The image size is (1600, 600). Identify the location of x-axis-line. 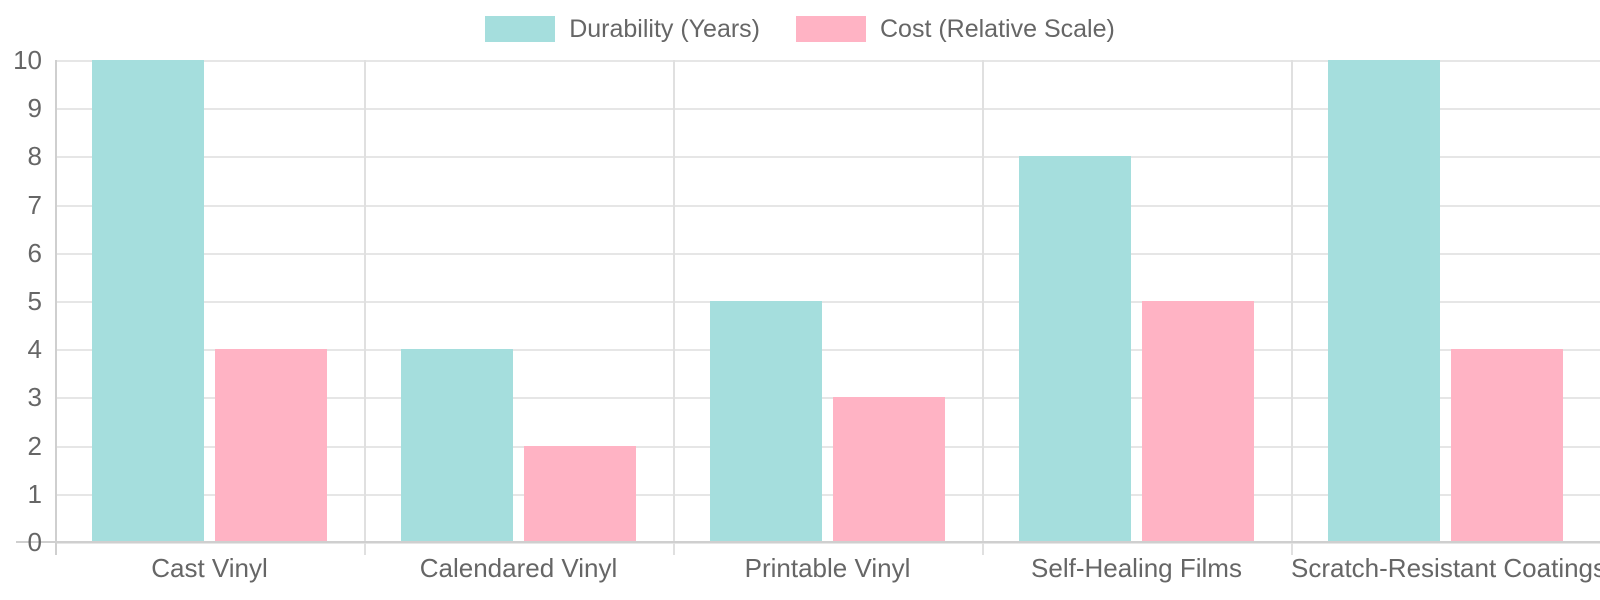
(808, 542).